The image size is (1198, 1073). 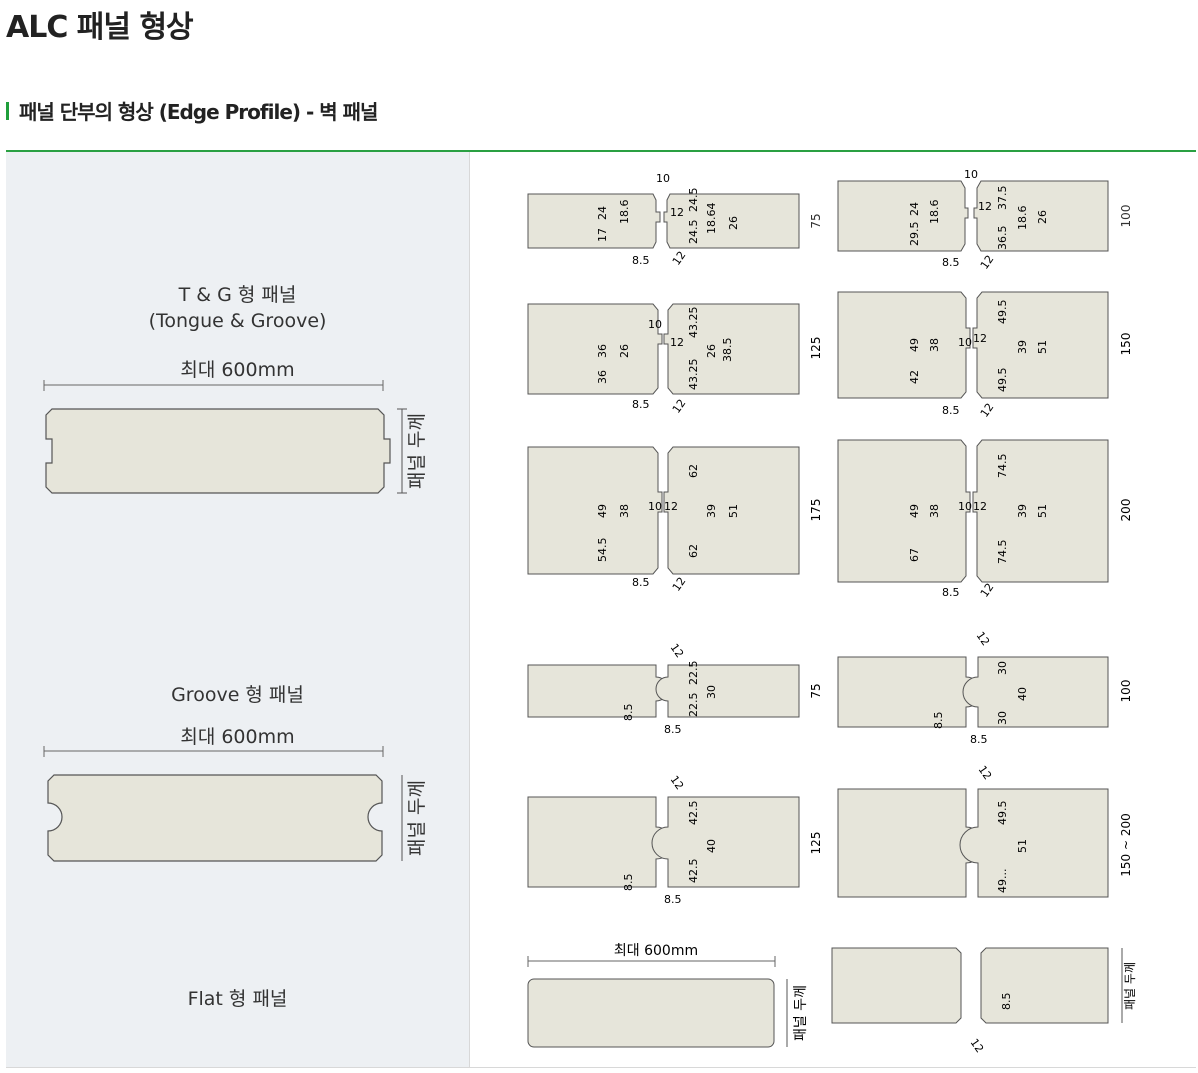 I want to click on flat-right-cell: 최대 600mm 패널 두께 패널 두께 8.5 12, so click(x=833, y=996).